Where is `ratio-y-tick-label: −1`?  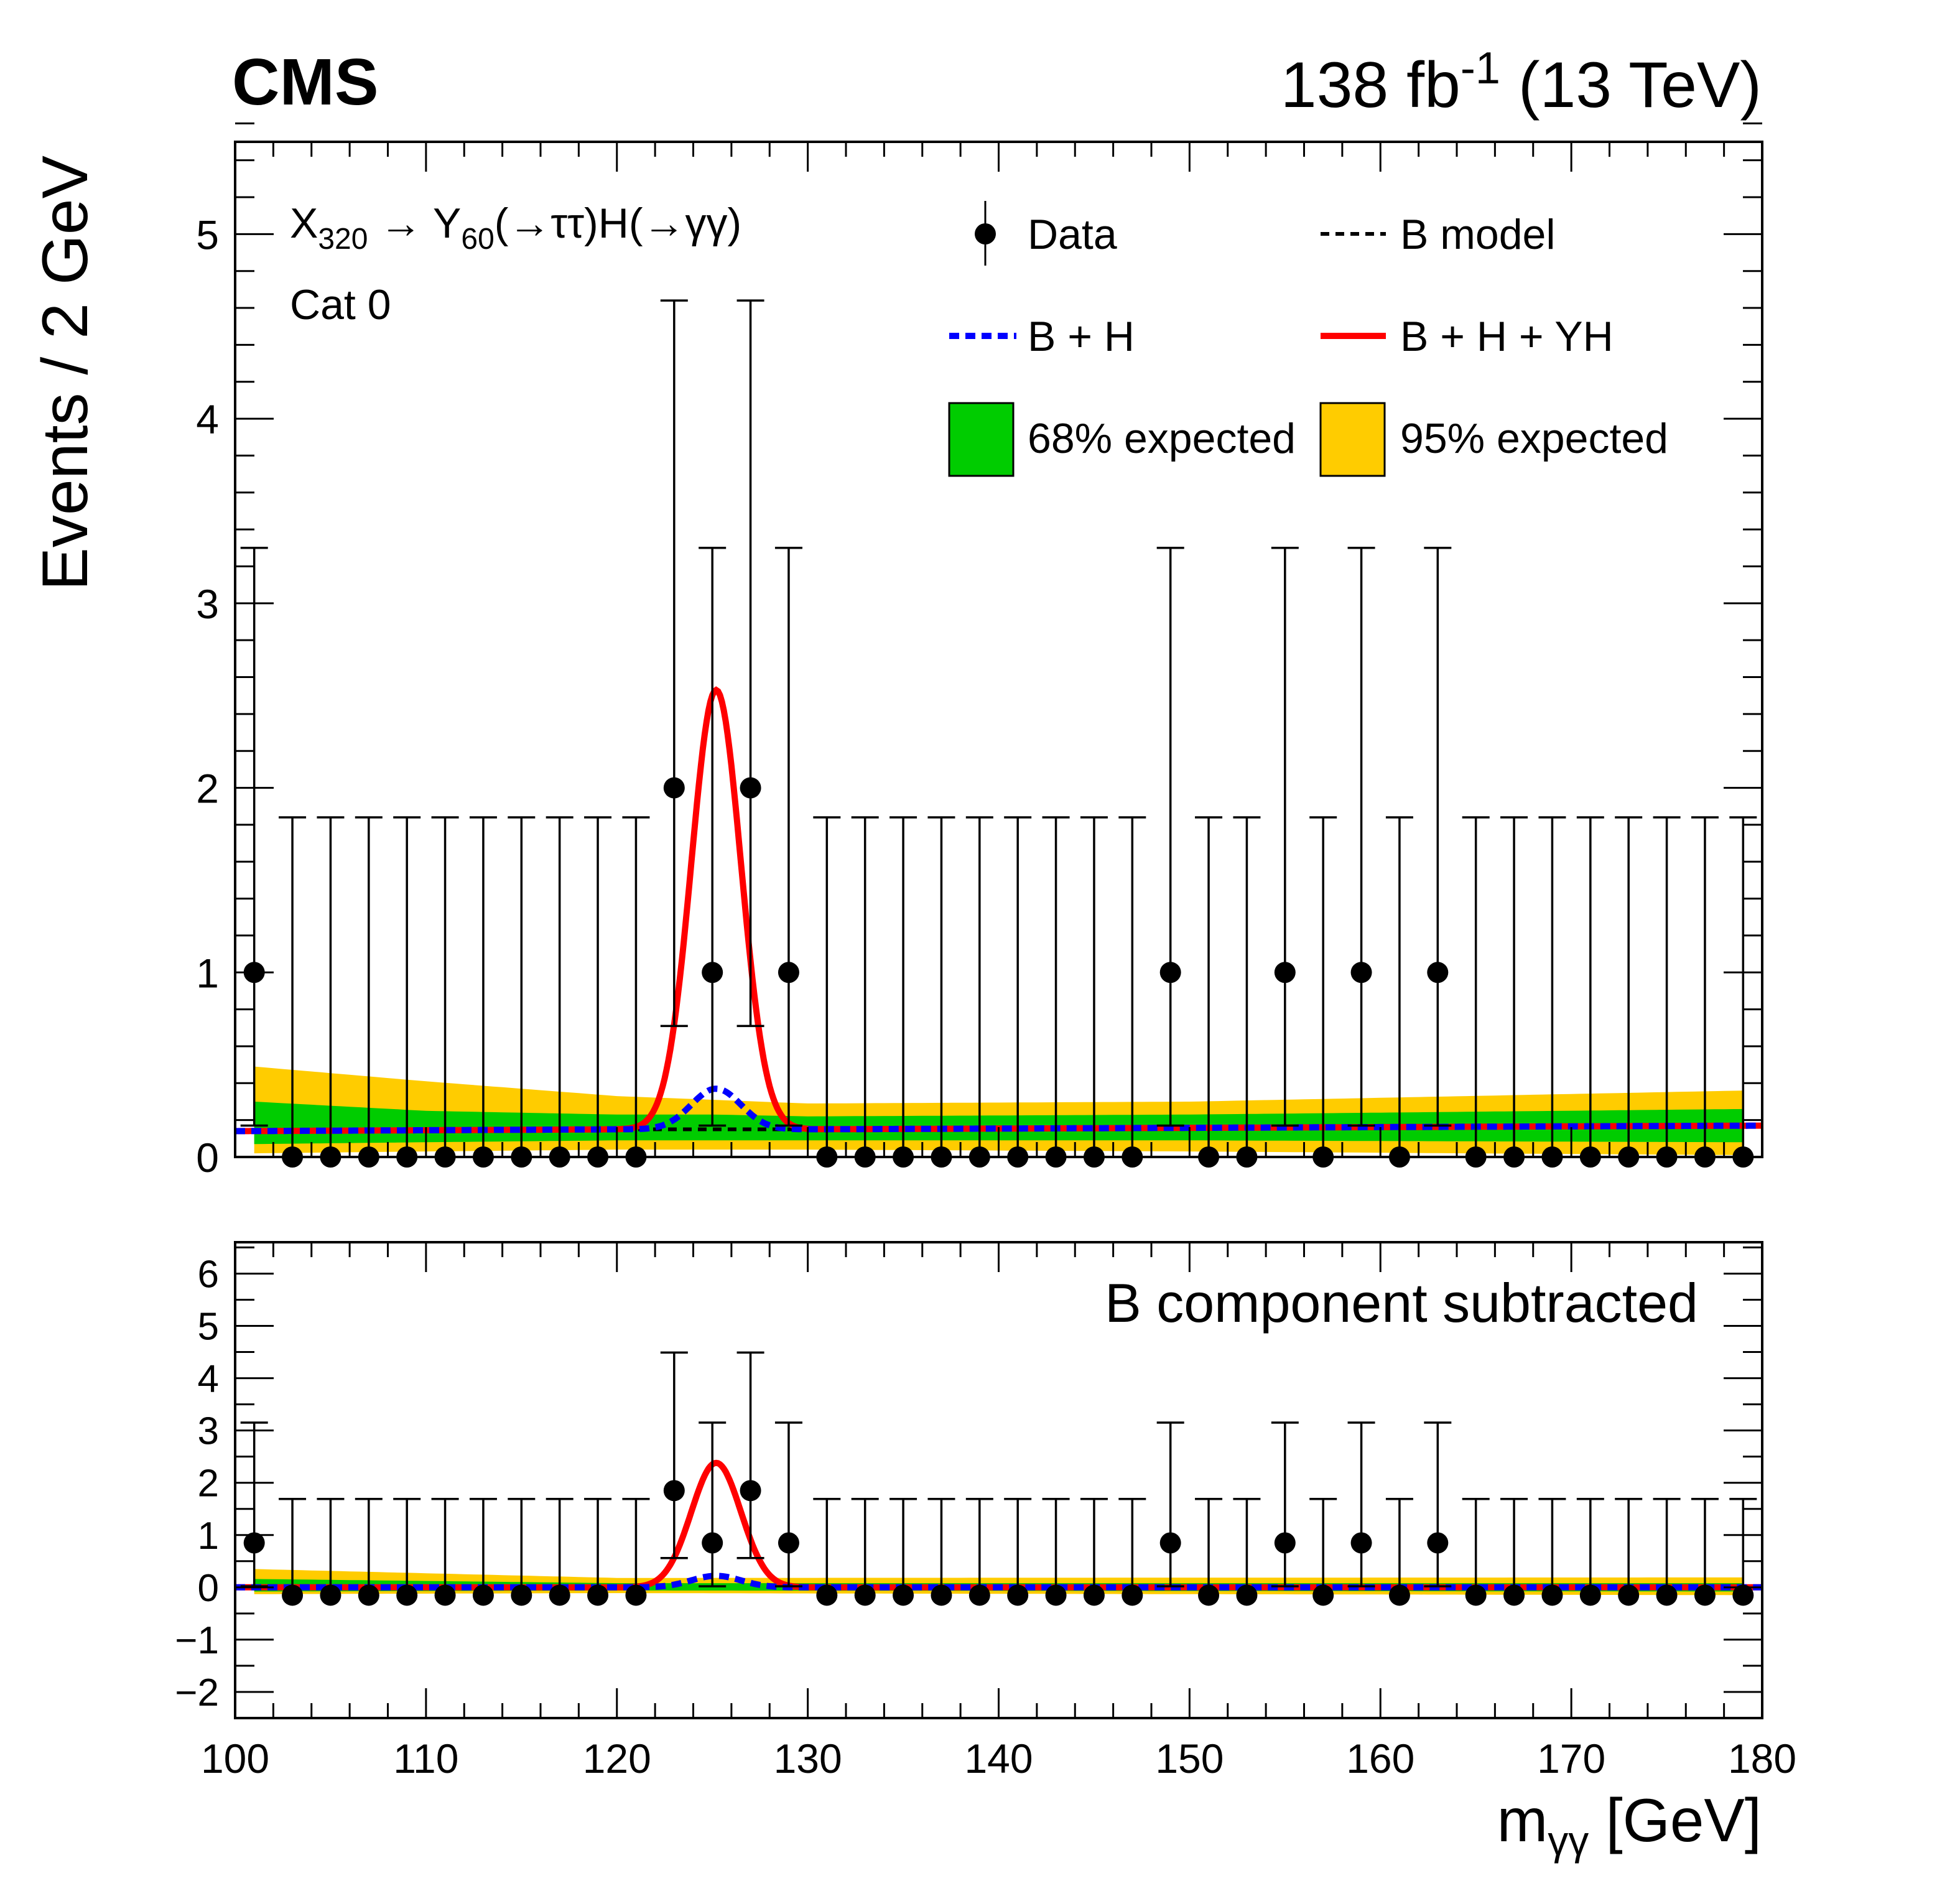 ratio-y-tick-label: −1 is located at coordinates (197, 1640).